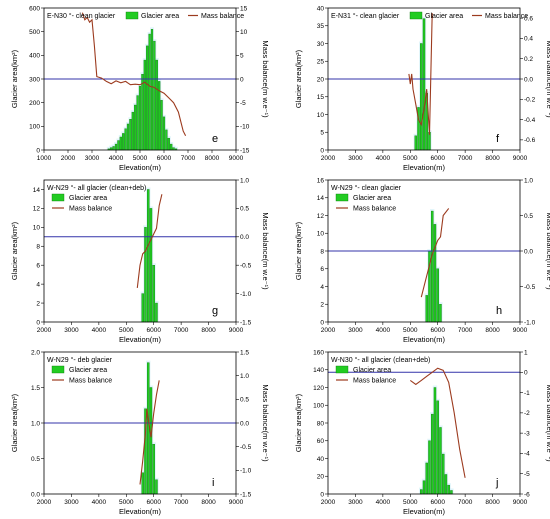 The width and height of the screenshot is (550, 519). Describe the element at coordinates (244, 32) in the screenshot. I see `y2-tick-label: 10` at that location.